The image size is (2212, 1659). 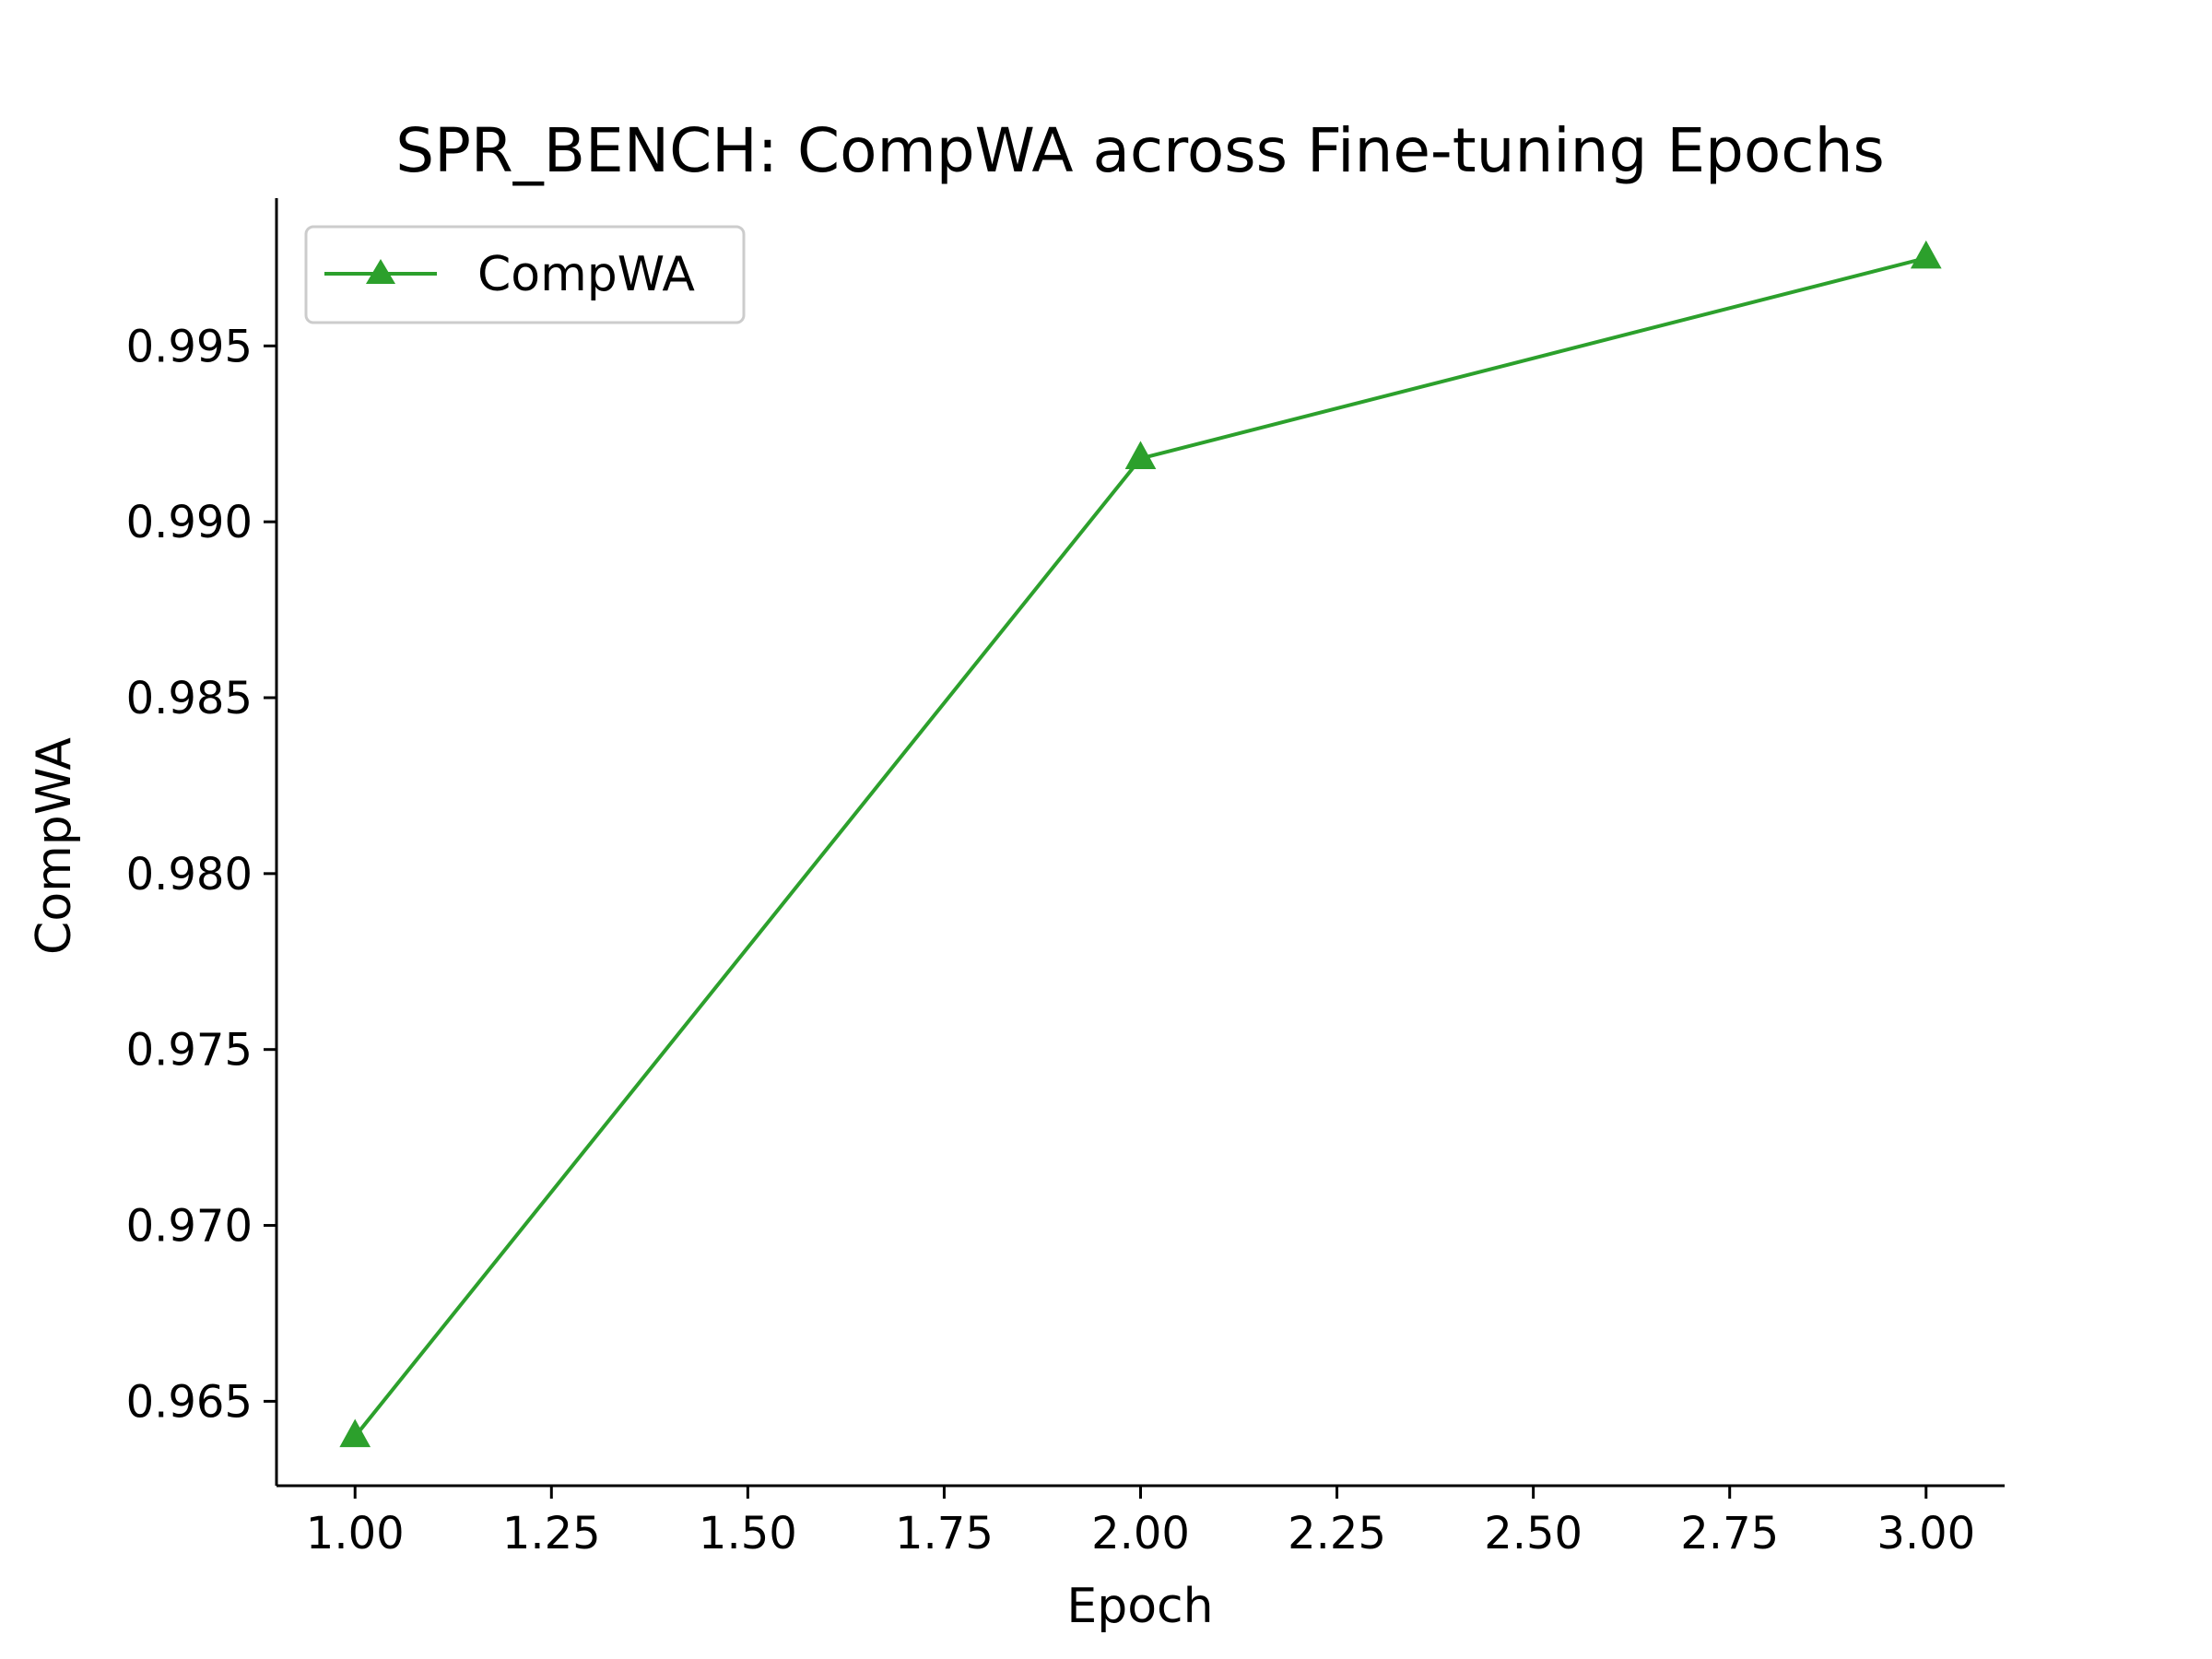 I want to click on x-tick-label: 2.00, so click(x=1140, y=1533).